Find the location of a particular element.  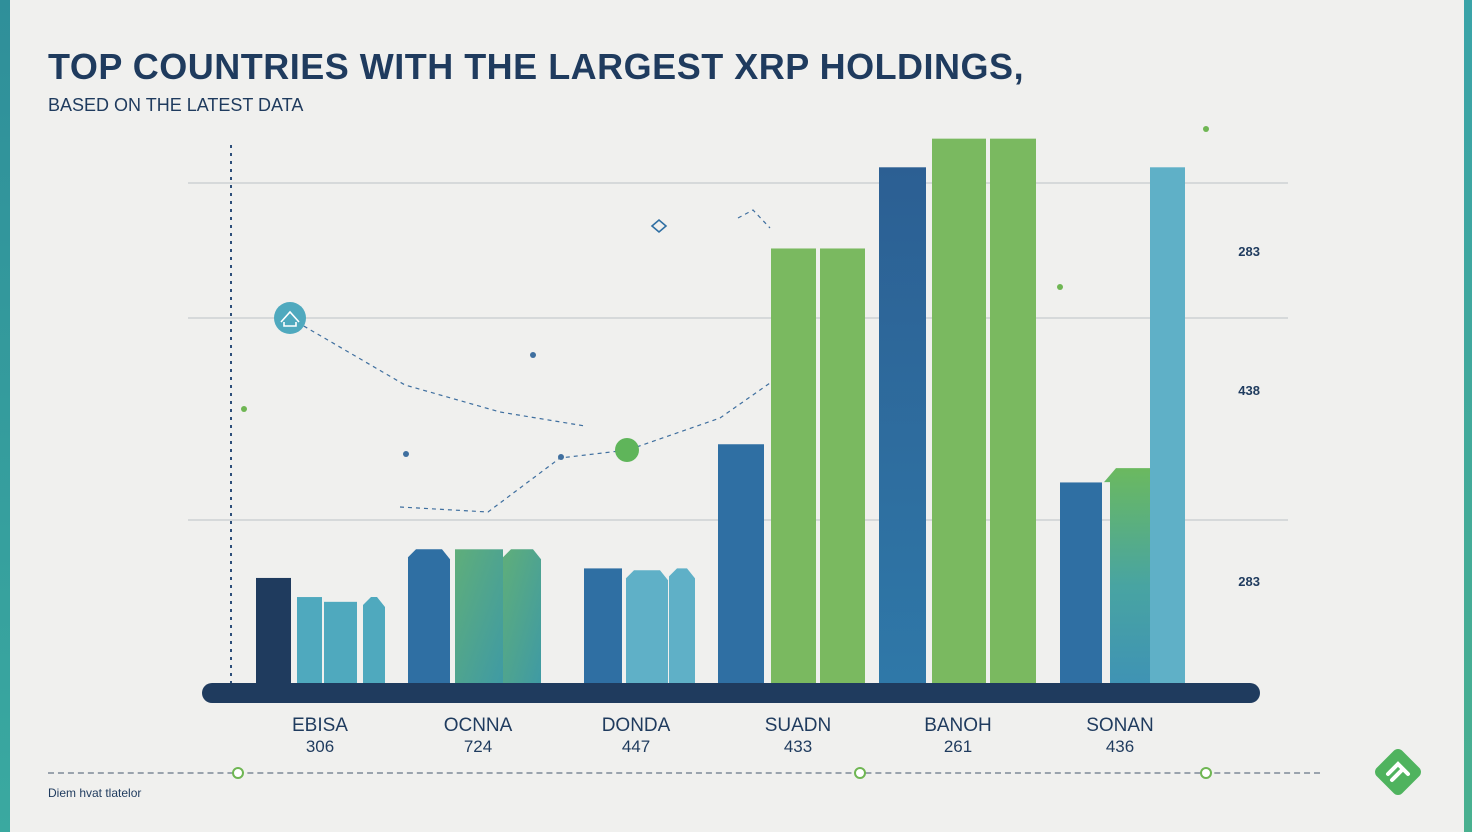

brand-logo-icon is located at coordinates (1398, 772).